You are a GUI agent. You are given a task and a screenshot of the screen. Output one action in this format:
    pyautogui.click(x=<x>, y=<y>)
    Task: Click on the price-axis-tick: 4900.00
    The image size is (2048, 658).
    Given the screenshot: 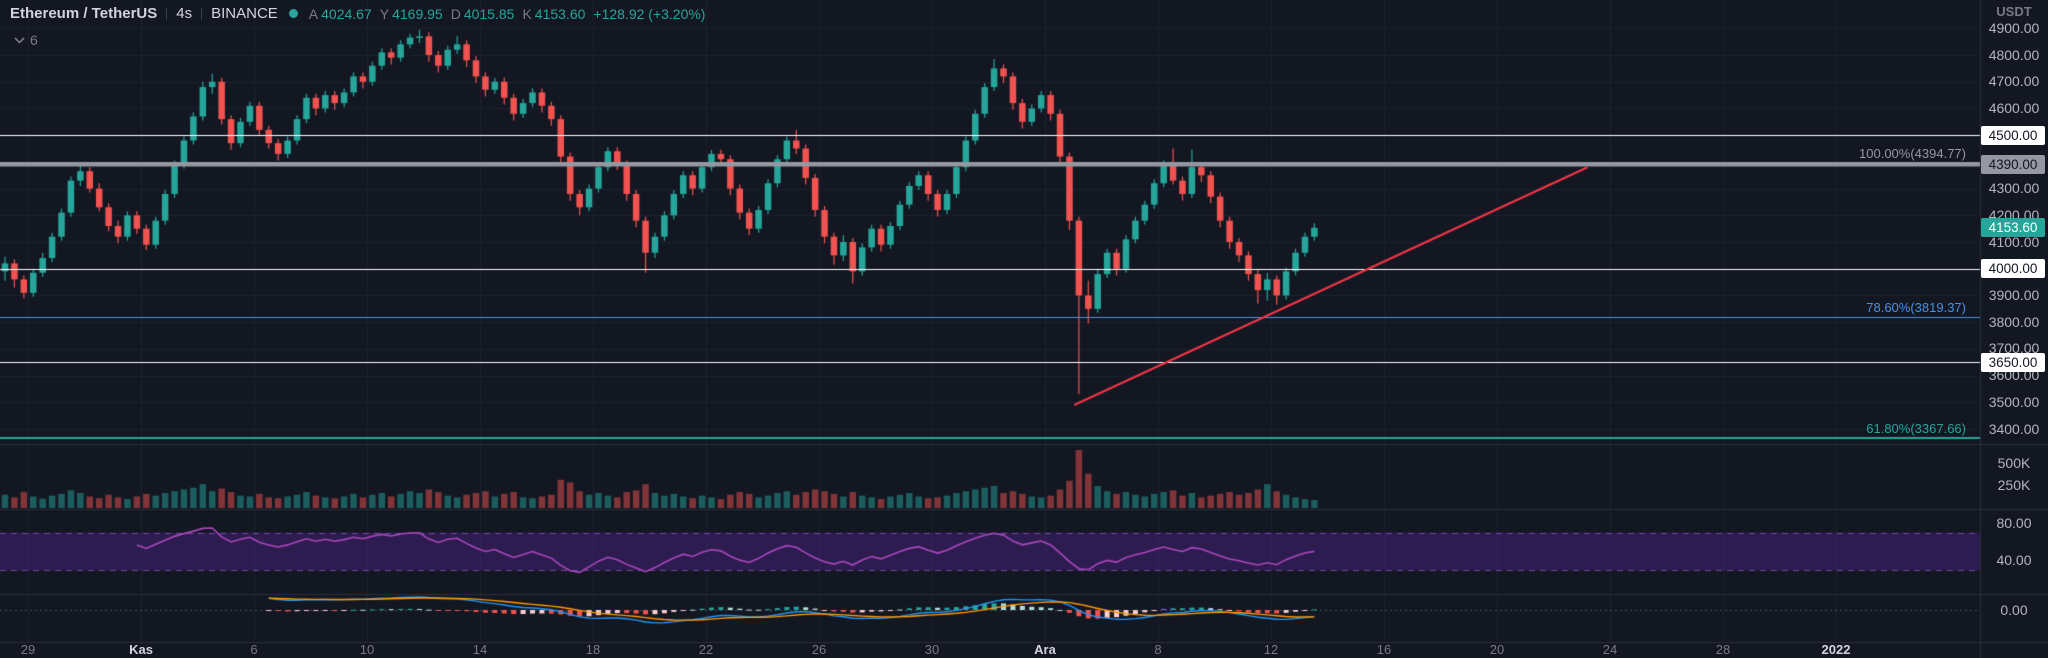 What is the action you would take?
    pyautogui.click(x=2014, y=27)
    